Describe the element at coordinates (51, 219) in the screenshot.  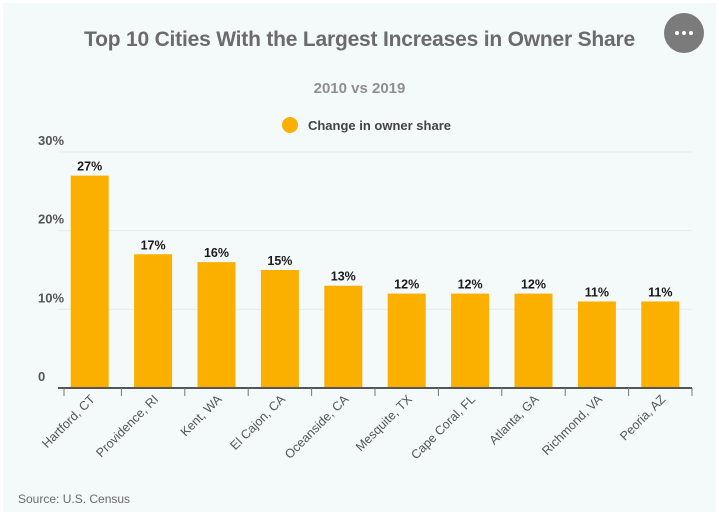
I see `y-tick-label: 20%` at that location.